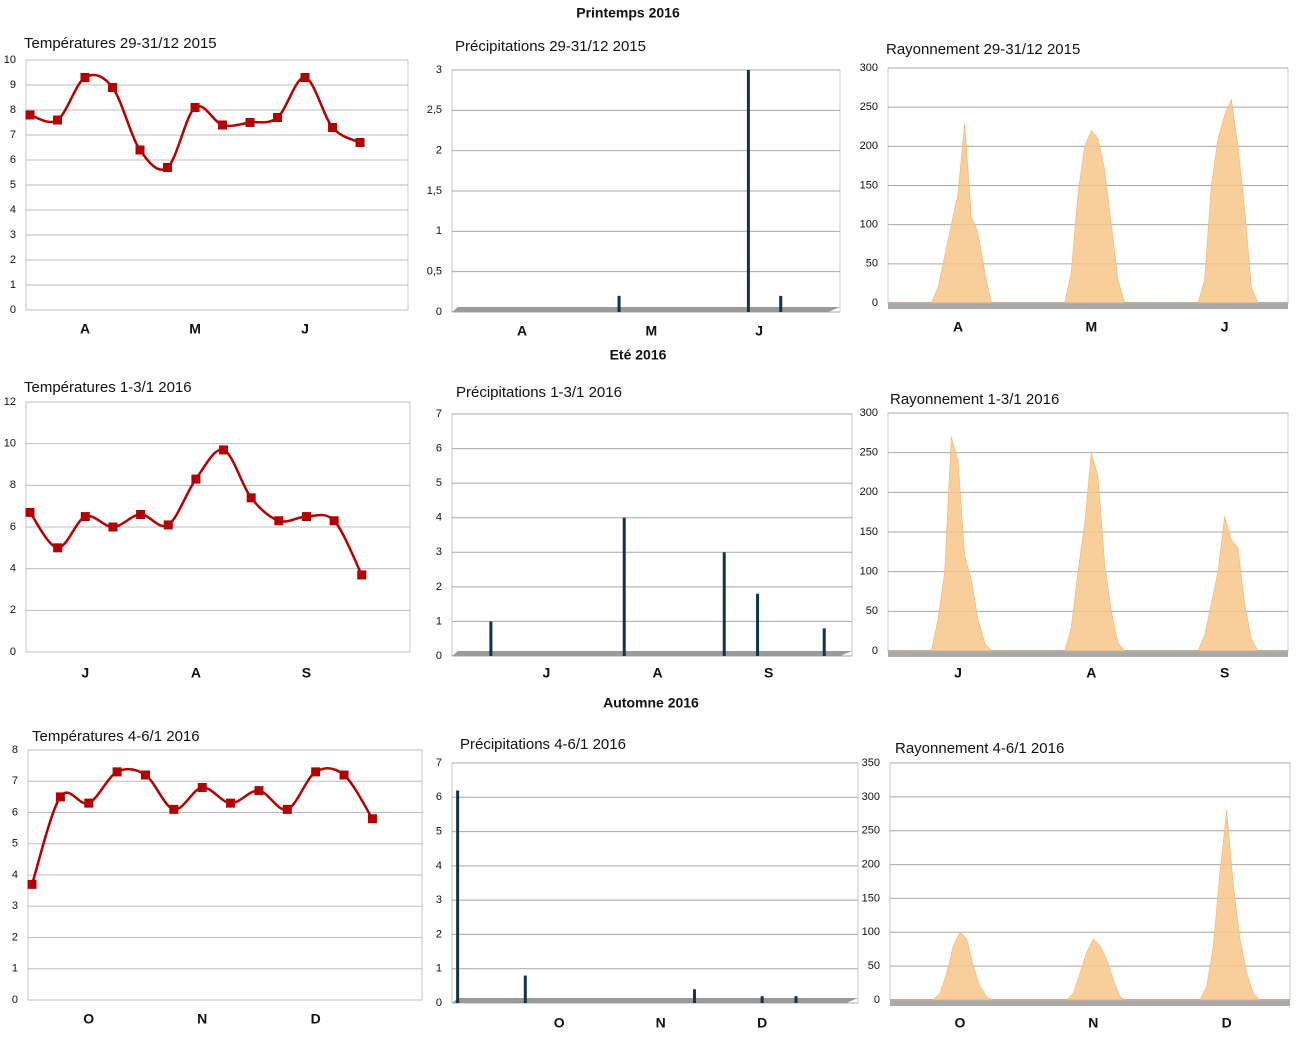 The image size is (1296, 1037). What do you see at coordinates (88, 1019) in the screenshot?
I see `x-tick-label: O` at bounding box center [88, 1019].